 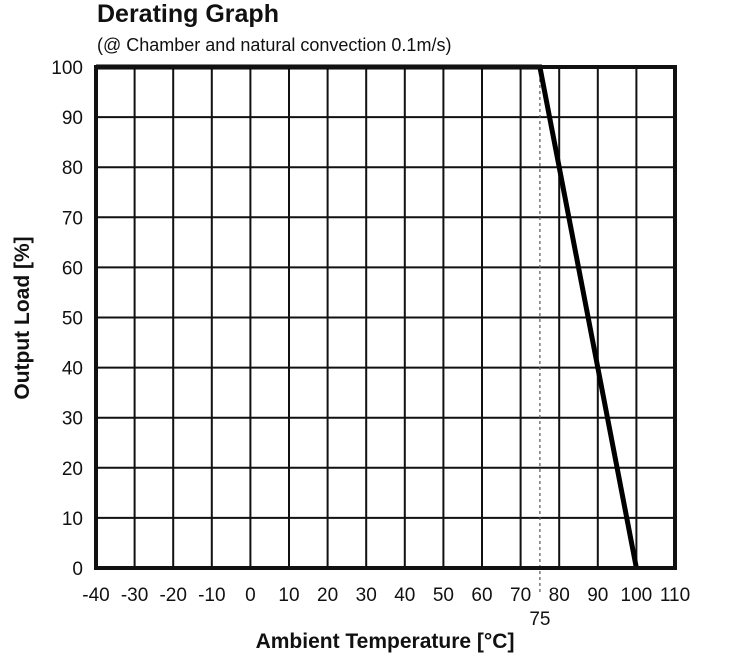 What do you see at coordinates (67, 68) in the screenshot?
I see `y-tick-label: 100` at bounding box center [67, 68].